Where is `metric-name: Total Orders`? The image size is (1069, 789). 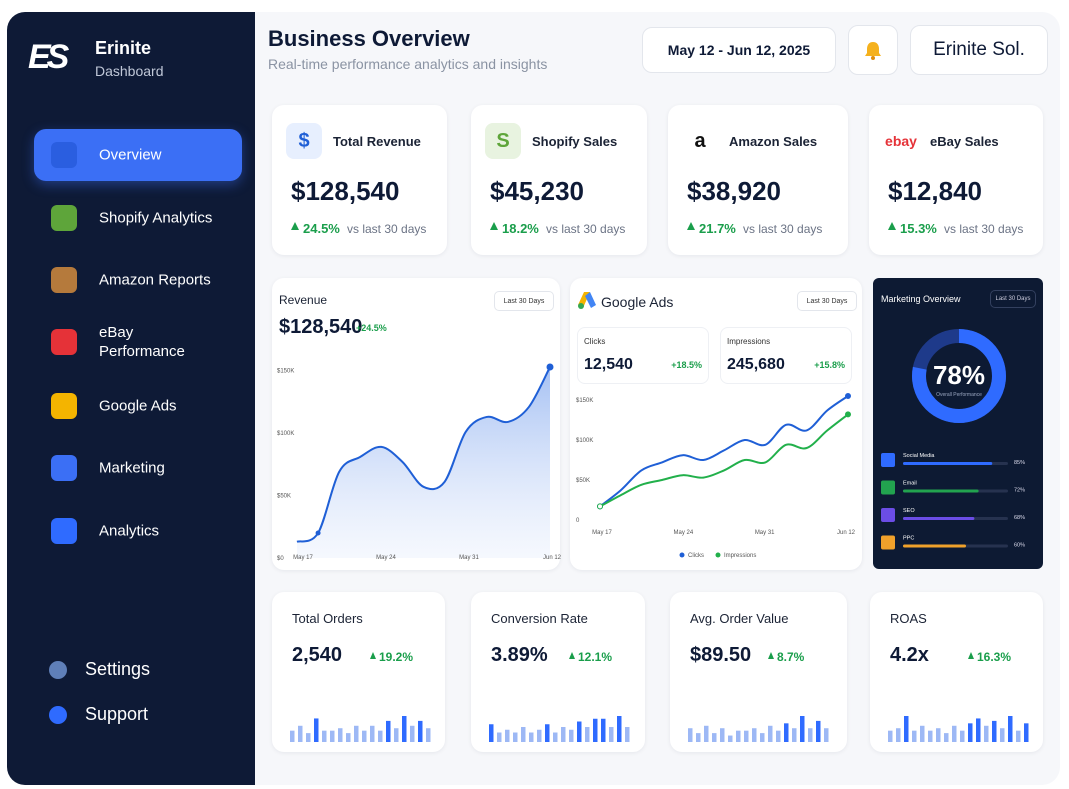 metric-name: Total Orders is located at coordinates (327, 618).